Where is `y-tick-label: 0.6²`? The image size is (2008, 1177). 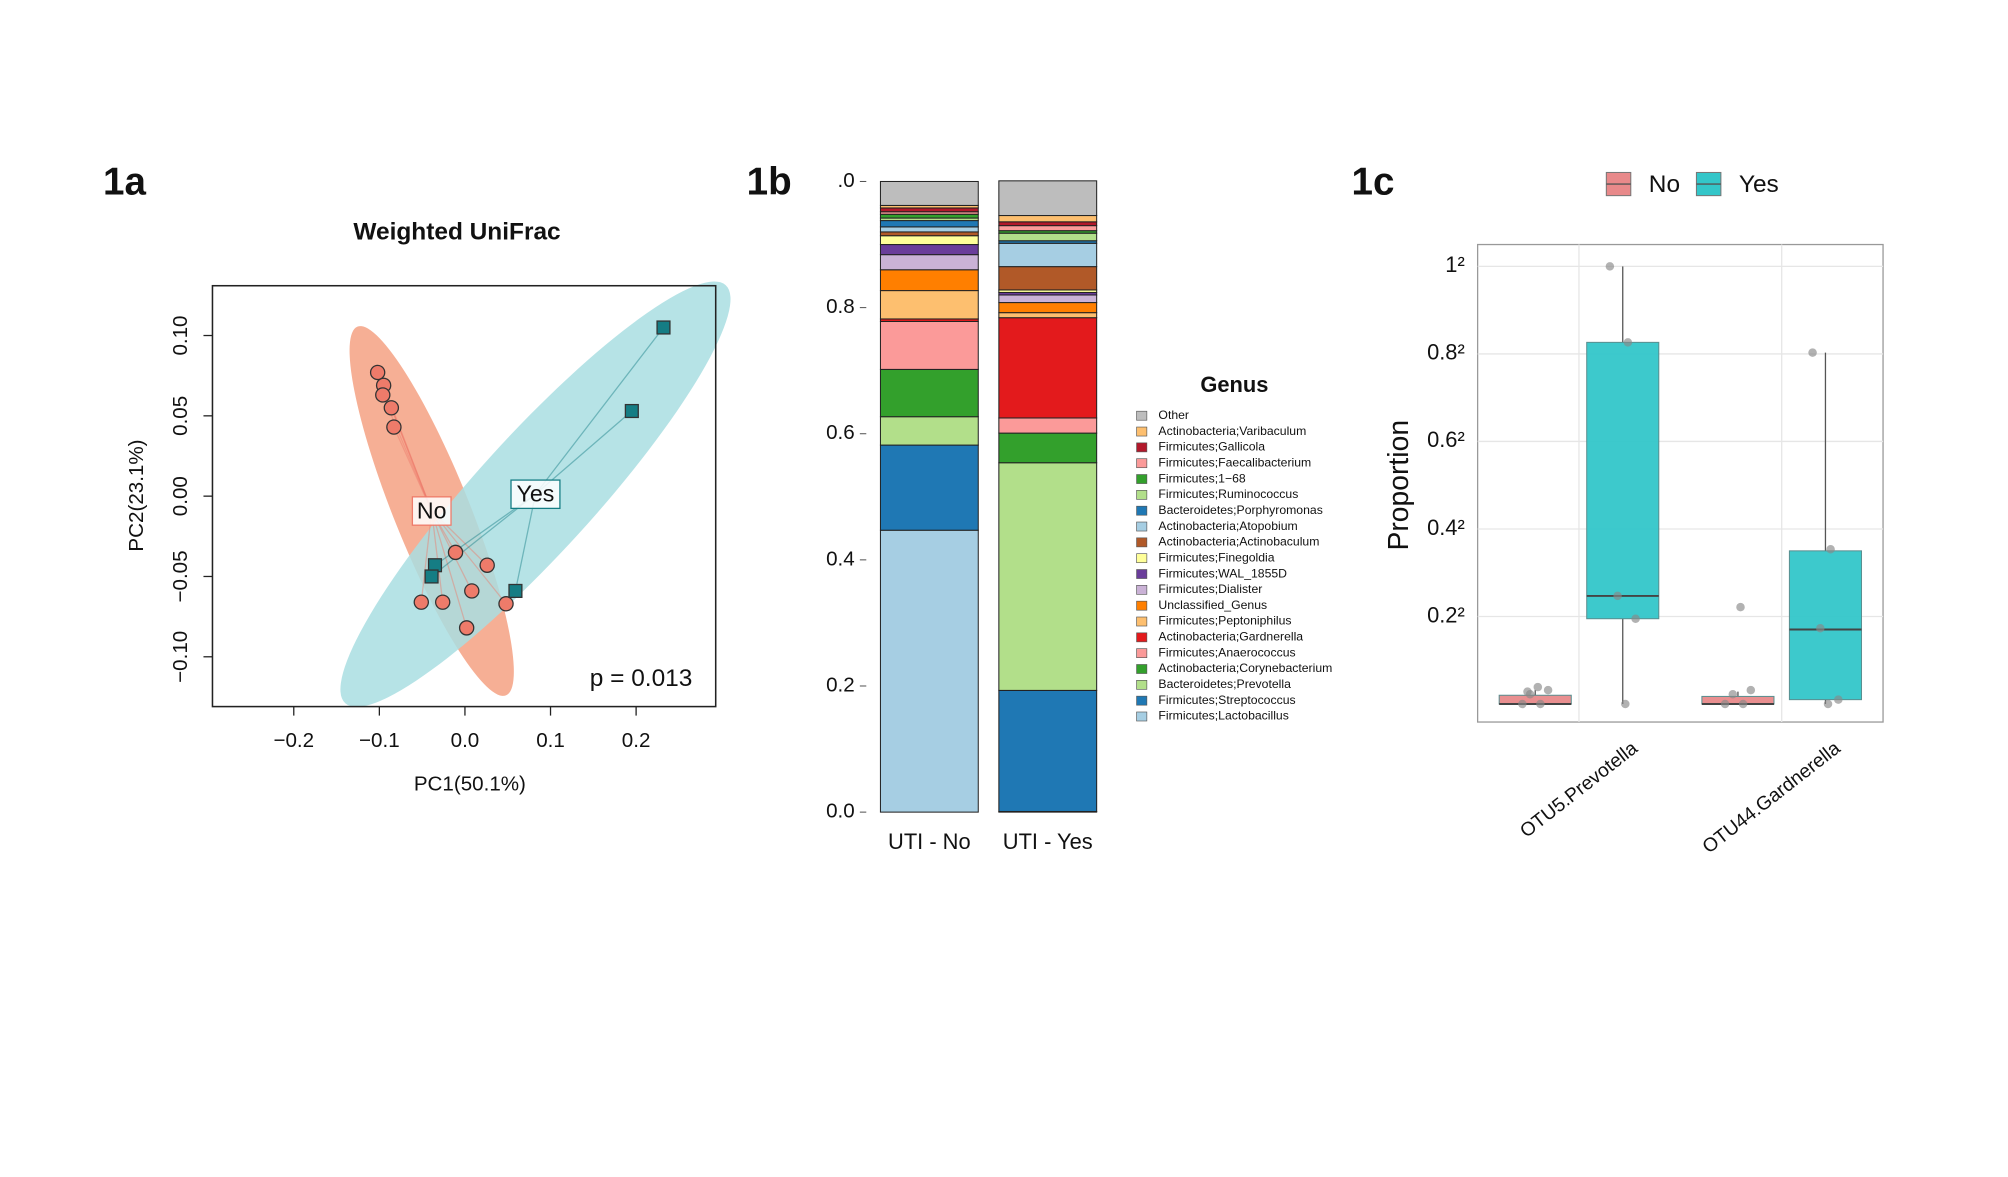 y-tick-label: 0.6² is located at coordinates (1446, 439).